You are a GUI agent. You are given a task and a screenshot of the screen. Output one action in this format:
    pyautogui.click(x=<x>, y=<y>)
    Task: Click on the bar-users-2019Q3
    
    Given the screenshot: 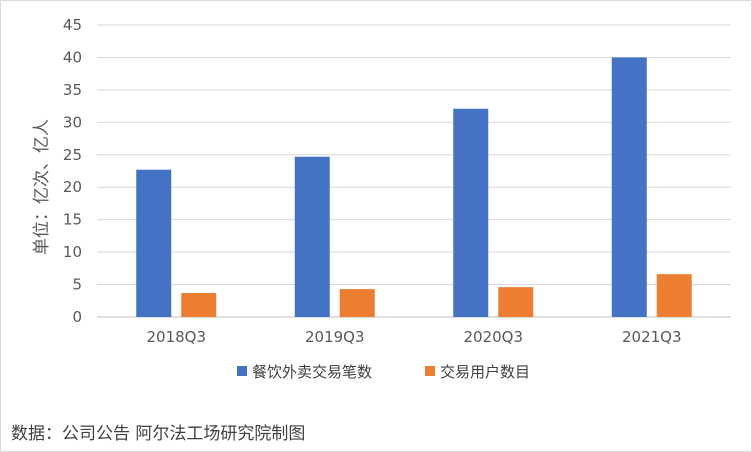 What is the action you would take?
    pyautogui.click(x=357, y=303)
    